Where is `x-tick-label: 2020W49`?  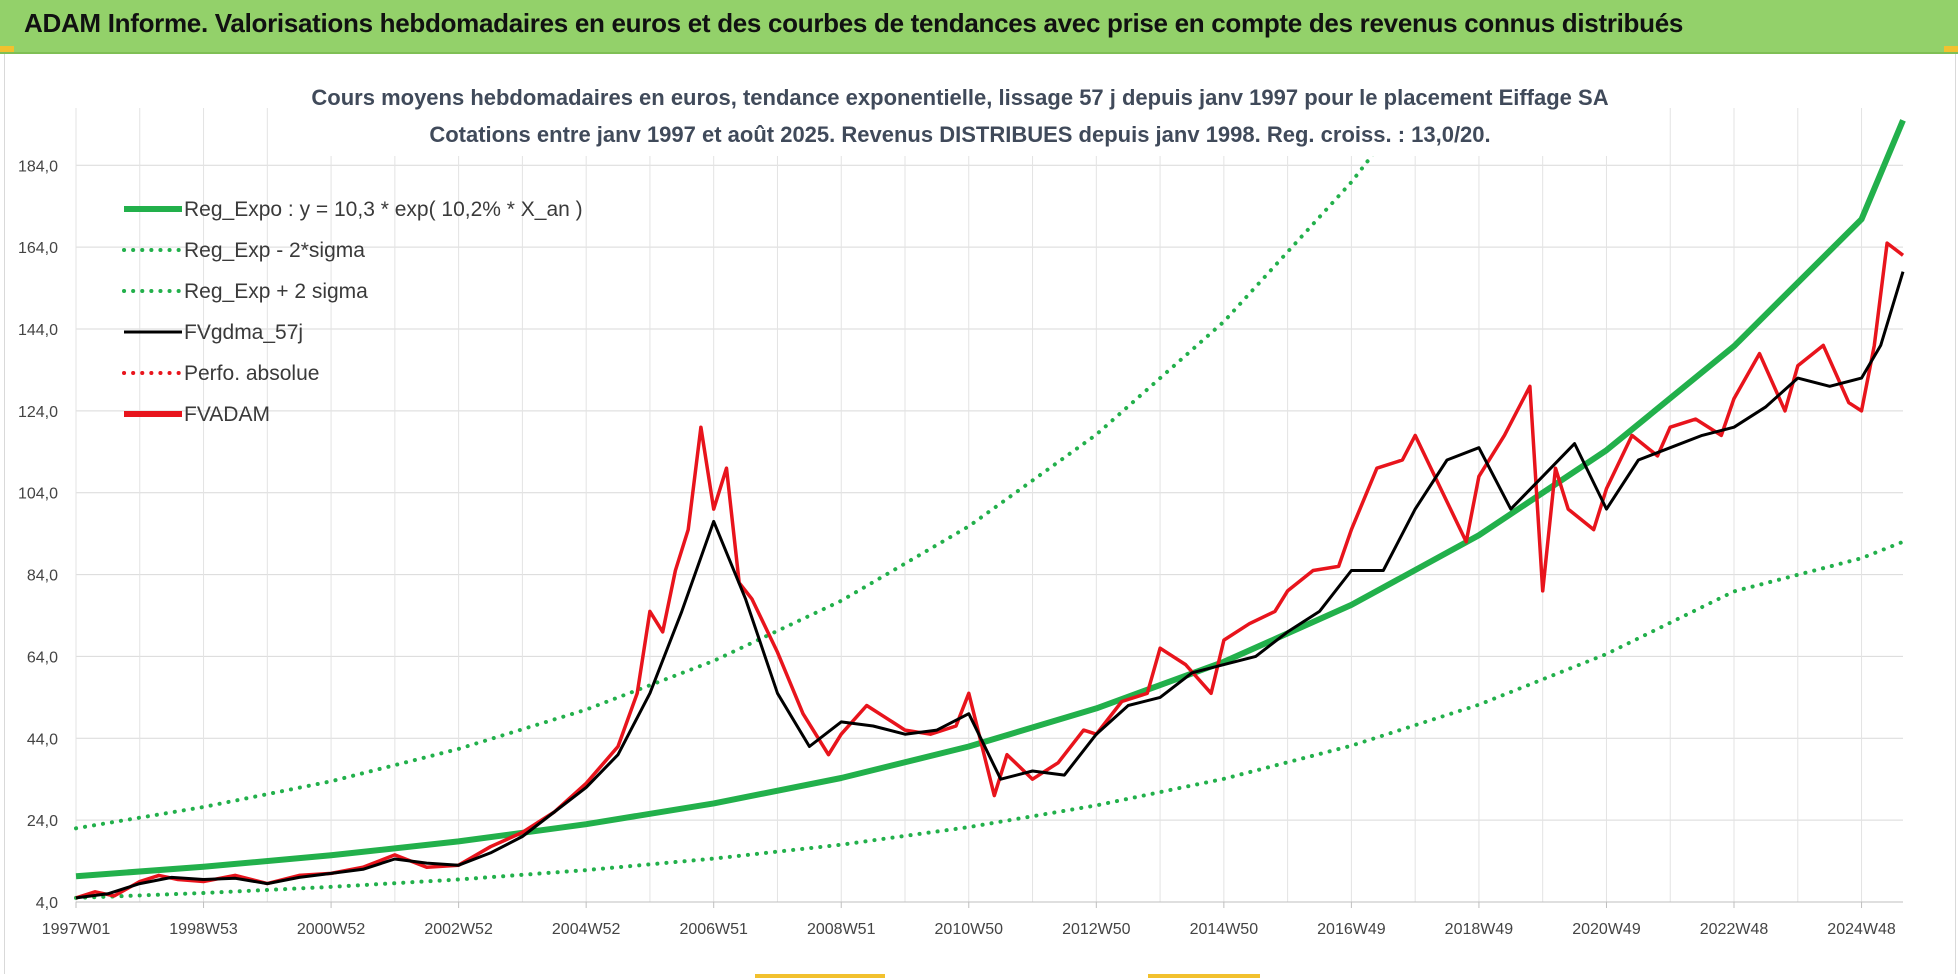
x-tick-label: 2020W49 is located at coordinates (1606, 929).